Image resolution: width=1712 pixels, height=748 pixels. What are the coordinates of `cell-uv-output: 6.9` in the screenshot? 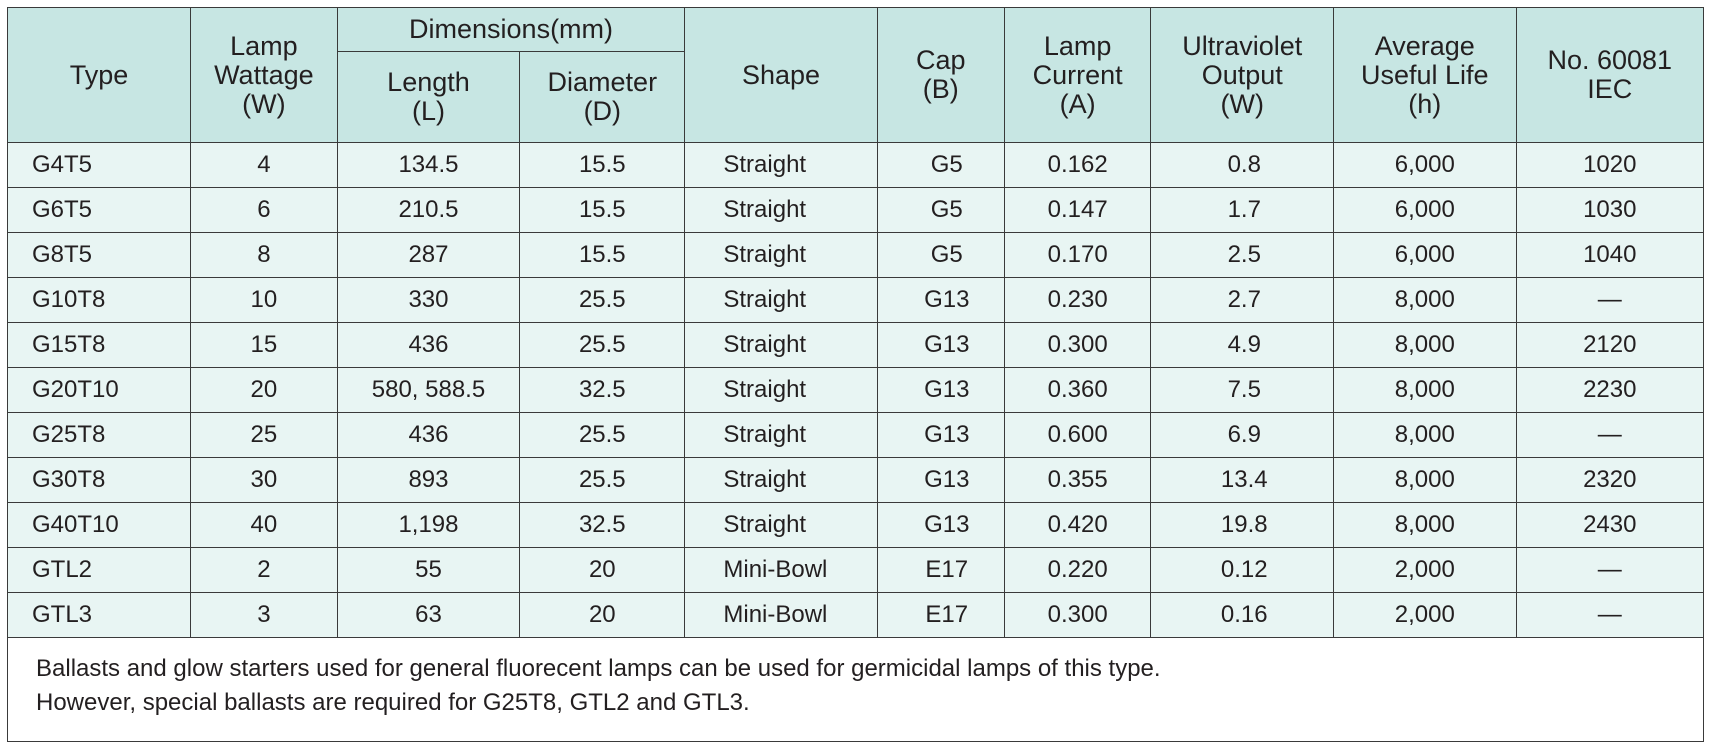 It's located at (1242, 435).